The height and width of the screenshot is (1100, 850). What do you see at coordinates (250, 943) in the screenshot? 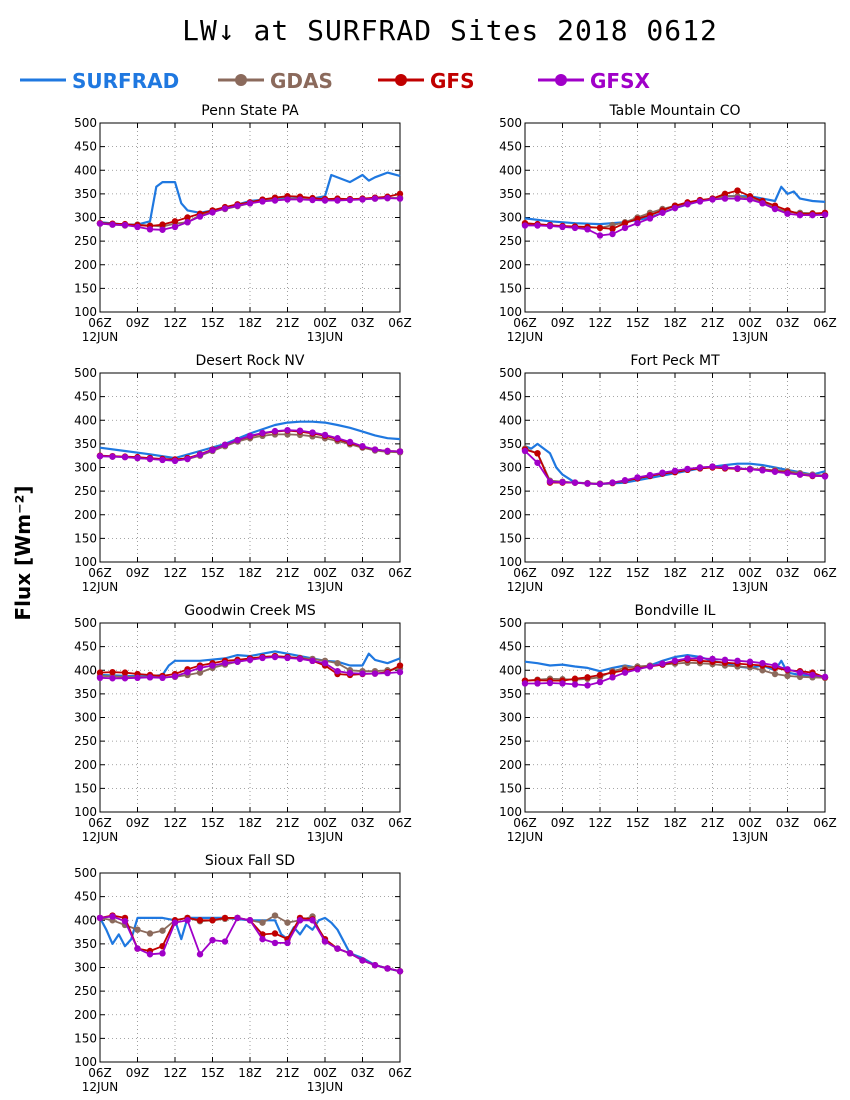
I see `series-line-gdas` at bounding box center [250, 943].